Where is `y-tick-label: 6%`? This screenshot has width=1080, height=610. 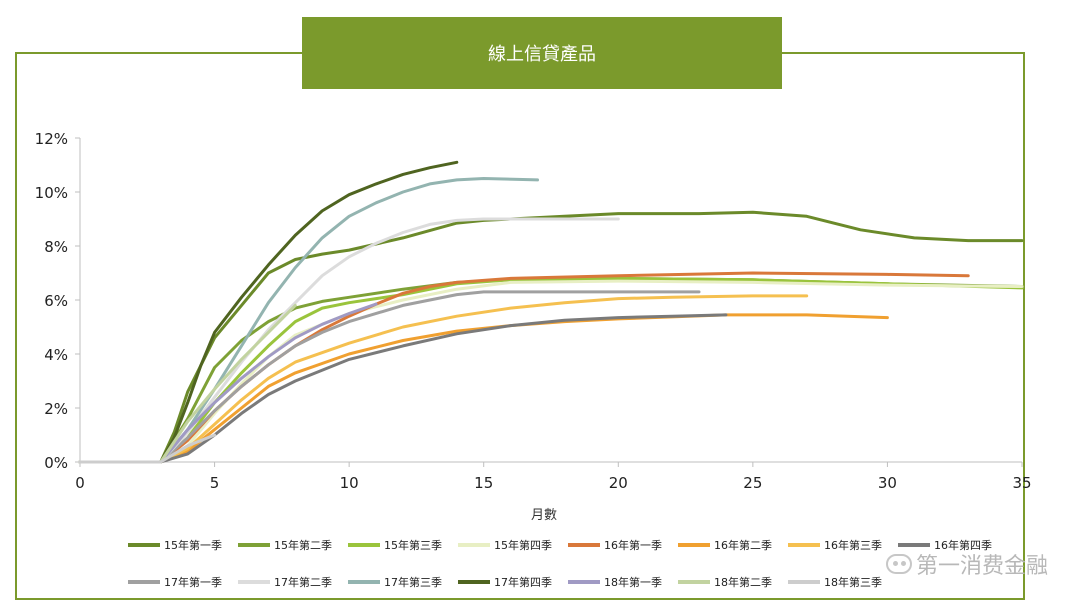 y-tick-label: 6% is located at coordinates (56, 301).